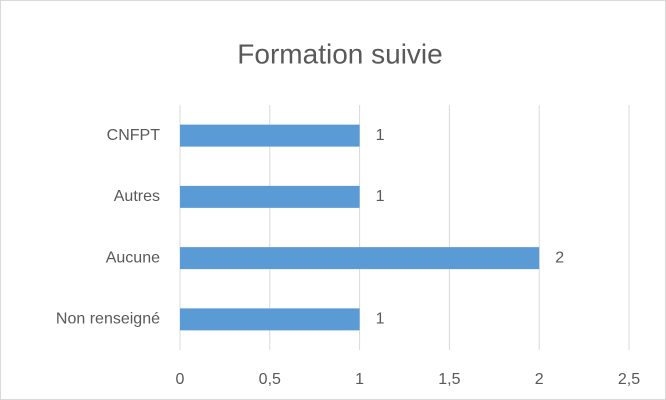 This screenshot has width=666, height=400. What do you see at coordinates (270, 379) in the screenshot?
I see `x-tick-label: 0,5` at bounding box center [270, 379].